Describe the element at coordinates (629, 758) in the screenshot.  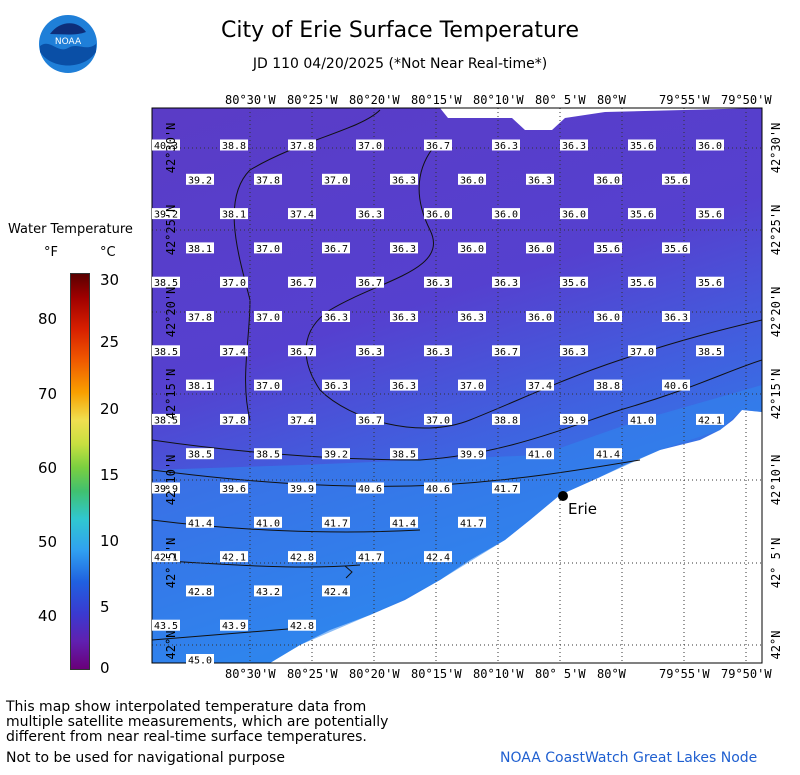
I see `credit-text: NOAA CoastWatch Great Lakes Node` at that location.